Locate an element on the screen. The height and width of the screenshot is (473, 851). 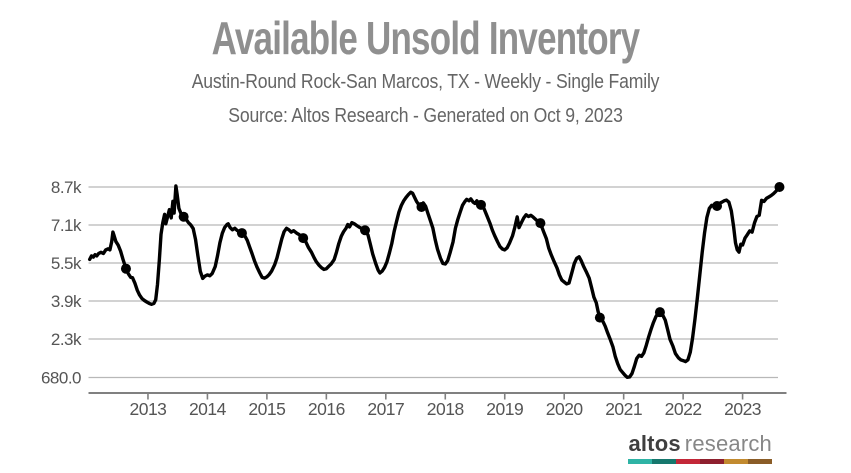
y-tick-label: 680.0 is located at coordinates (61, 378).